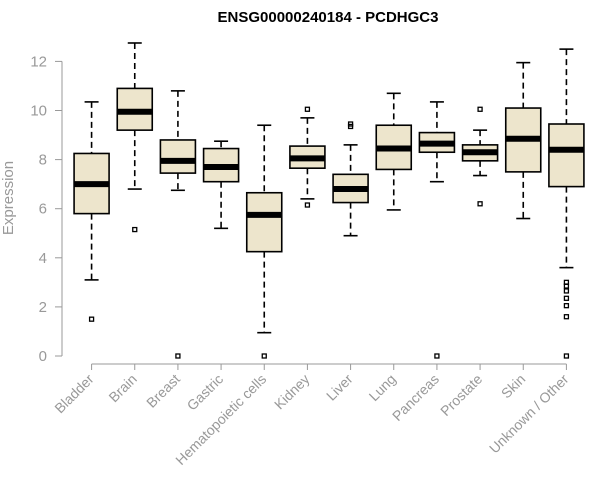 This screenshot has width=600, height=500. I want to click on x-tick-label: Skin, so click(513, 386).